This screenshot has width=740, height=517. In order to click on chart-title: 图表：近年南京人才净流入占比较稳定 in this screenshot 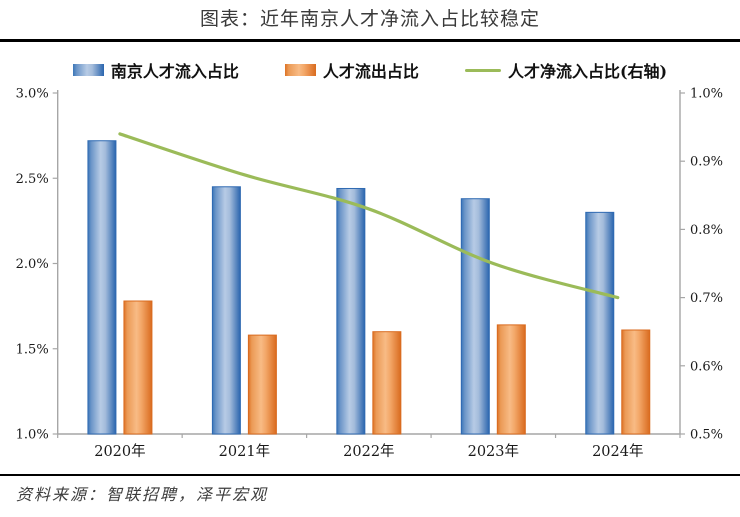, I will do `click(369, 19)`.